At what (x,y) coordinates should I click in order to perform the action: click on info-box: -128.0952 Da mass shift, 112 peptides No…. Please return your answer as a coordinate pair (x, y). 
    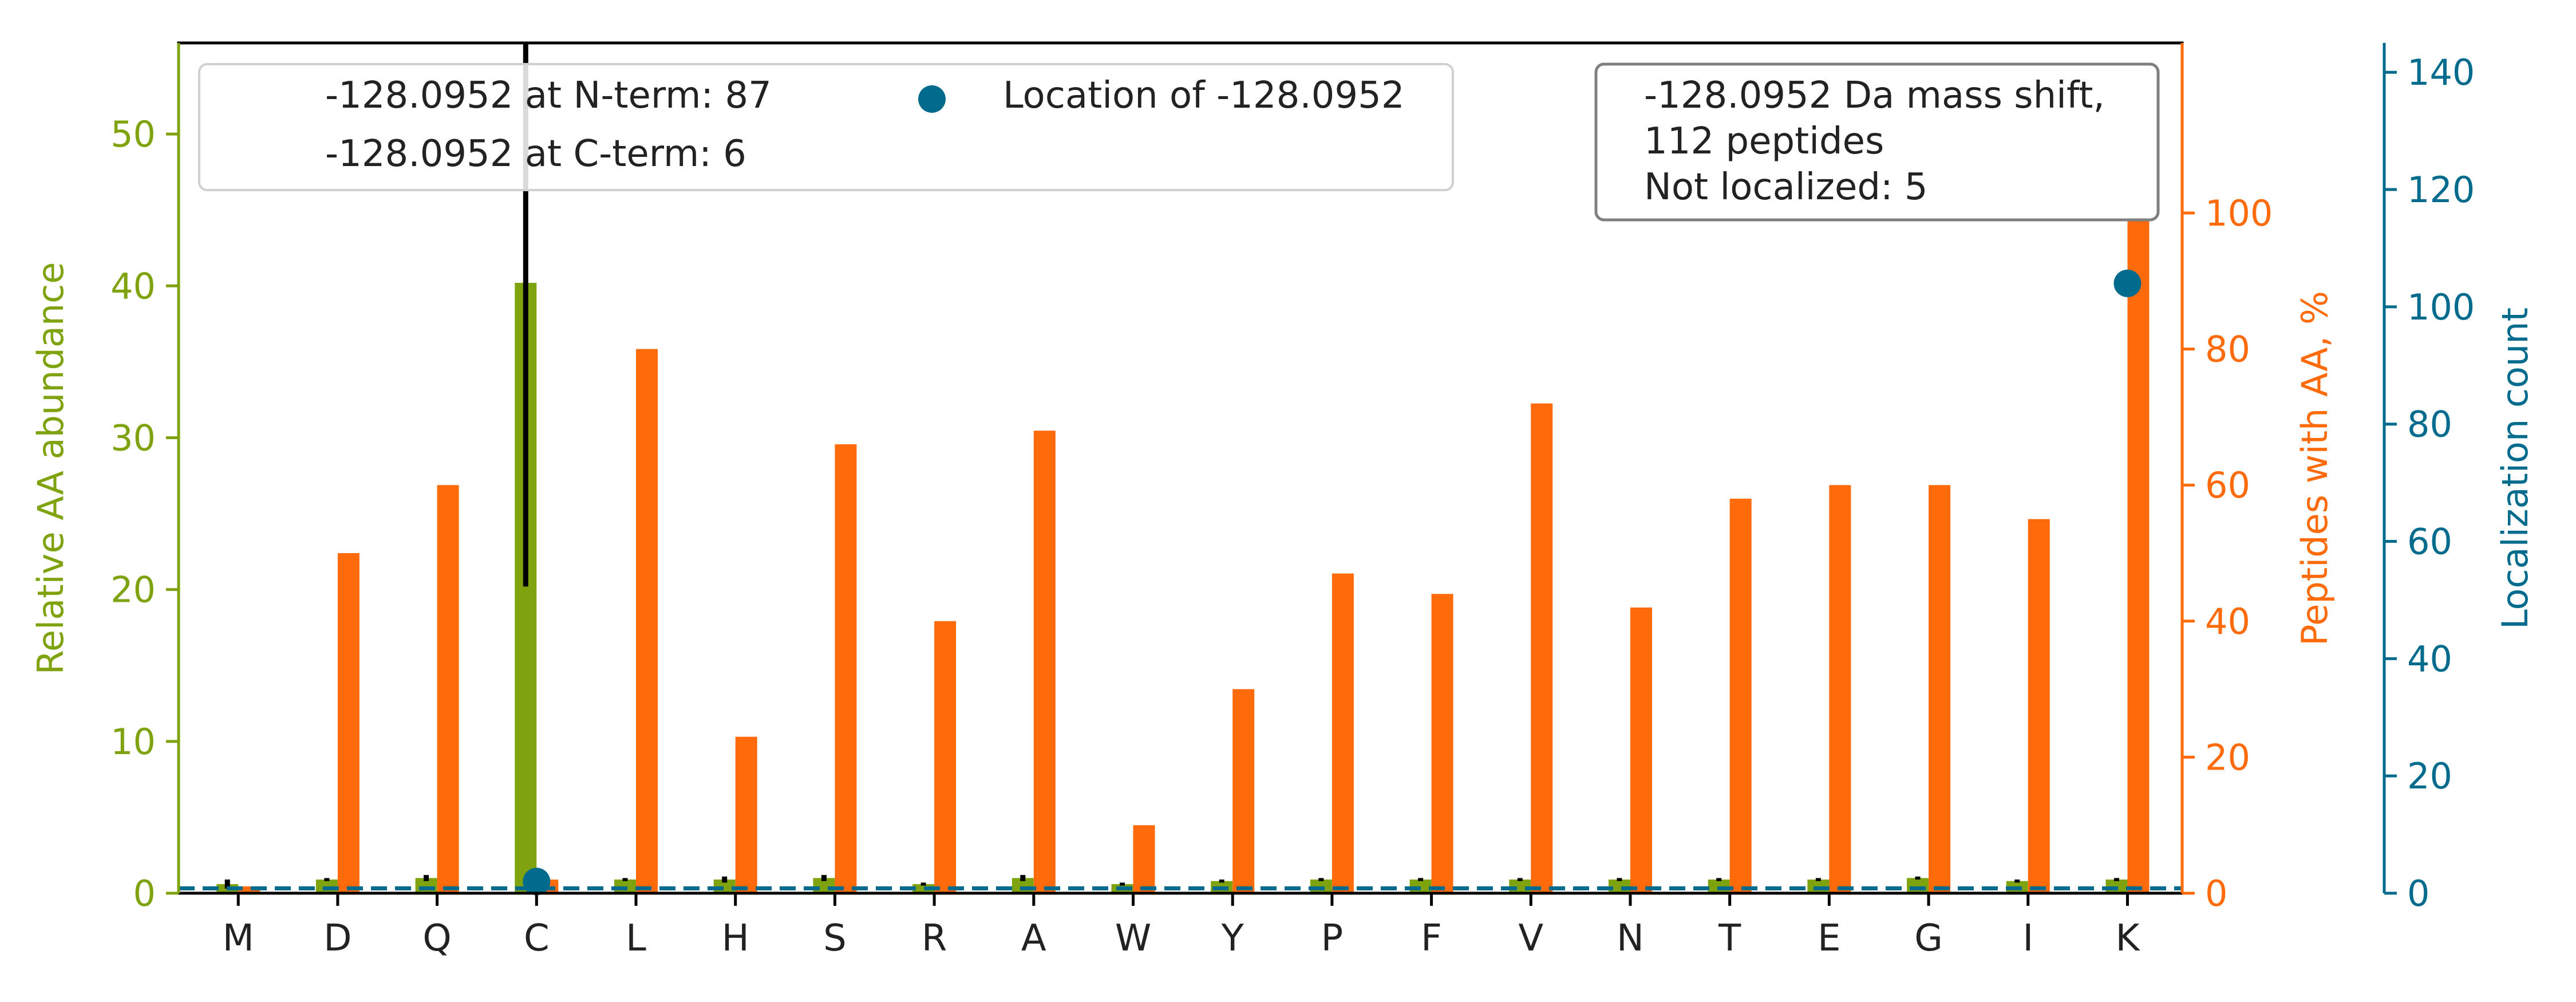
    Looking at the image, I should click on (1877, 142).